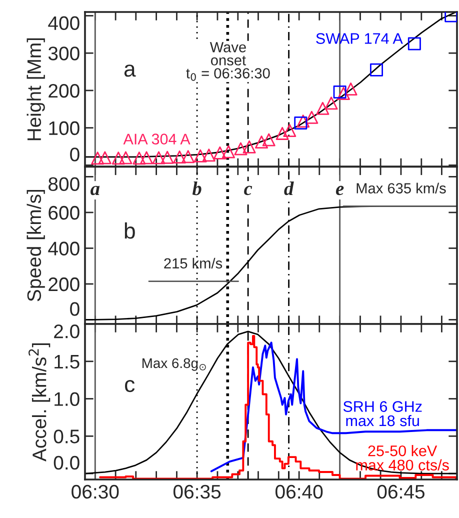 This screenshot has width=459, height=518. Describe the element at coordinates (156, 139) in the screenshot. I see `series-label: AIA 304 A` at that location.